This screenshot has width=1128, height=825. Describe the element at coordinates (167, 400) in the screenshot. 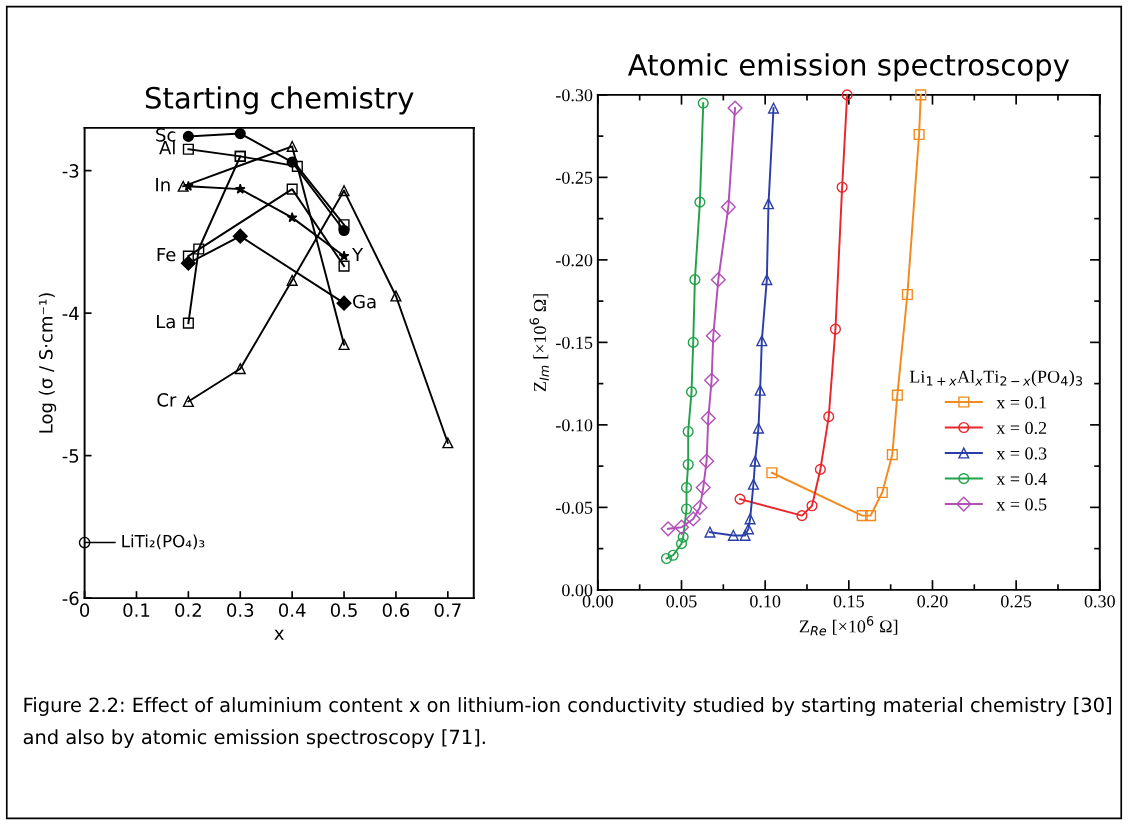

I see `series-label: Cr` at that location.